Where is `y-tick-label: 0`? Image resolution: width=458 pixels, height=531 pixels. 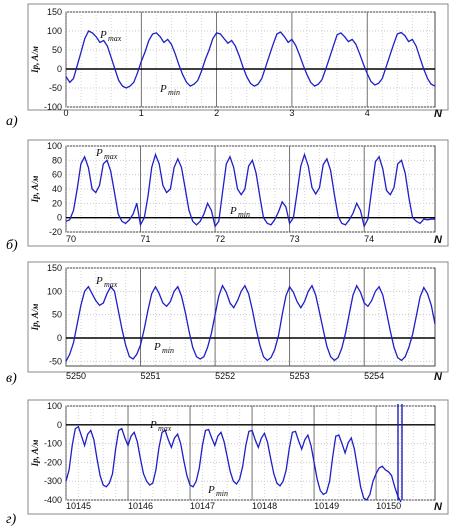
y-tick-label: 0 is located at coordinates (59, 218).